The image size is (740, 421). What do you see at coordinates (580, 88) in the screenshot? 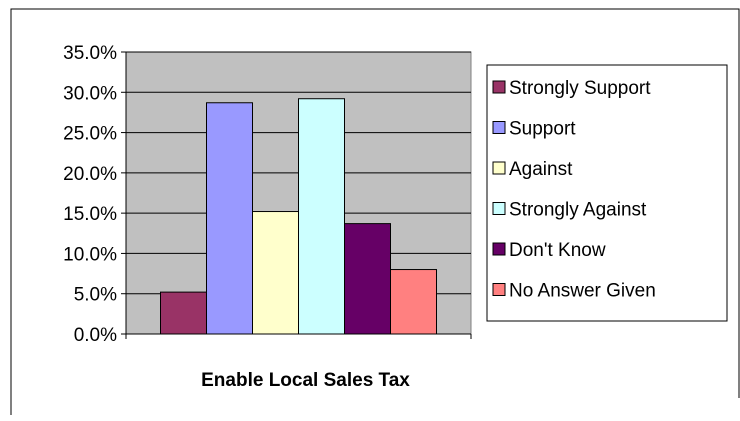
I see `legend-label: Strongly Support` at bounding box center [580, 88].